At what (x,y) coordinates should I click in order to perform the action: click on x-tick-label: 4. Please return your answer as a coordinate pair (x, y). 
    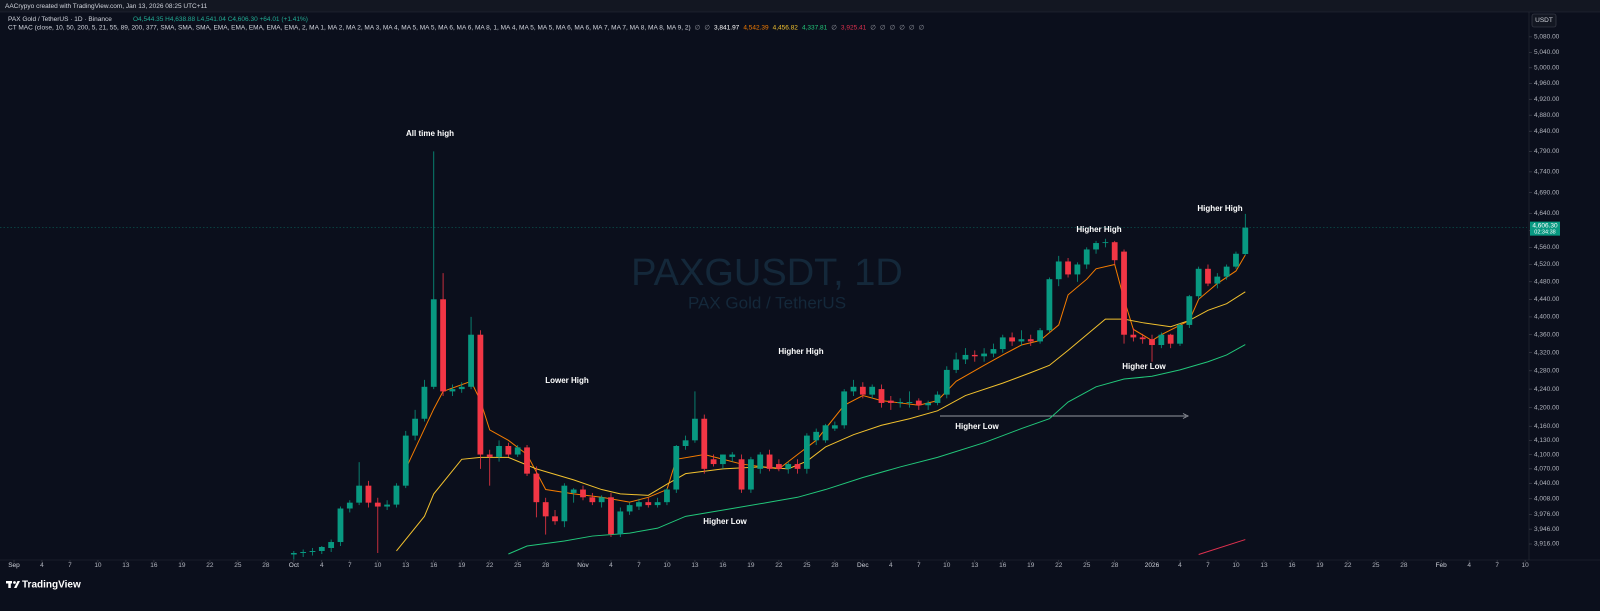
    Looking at the image, I should click on (42, 565).